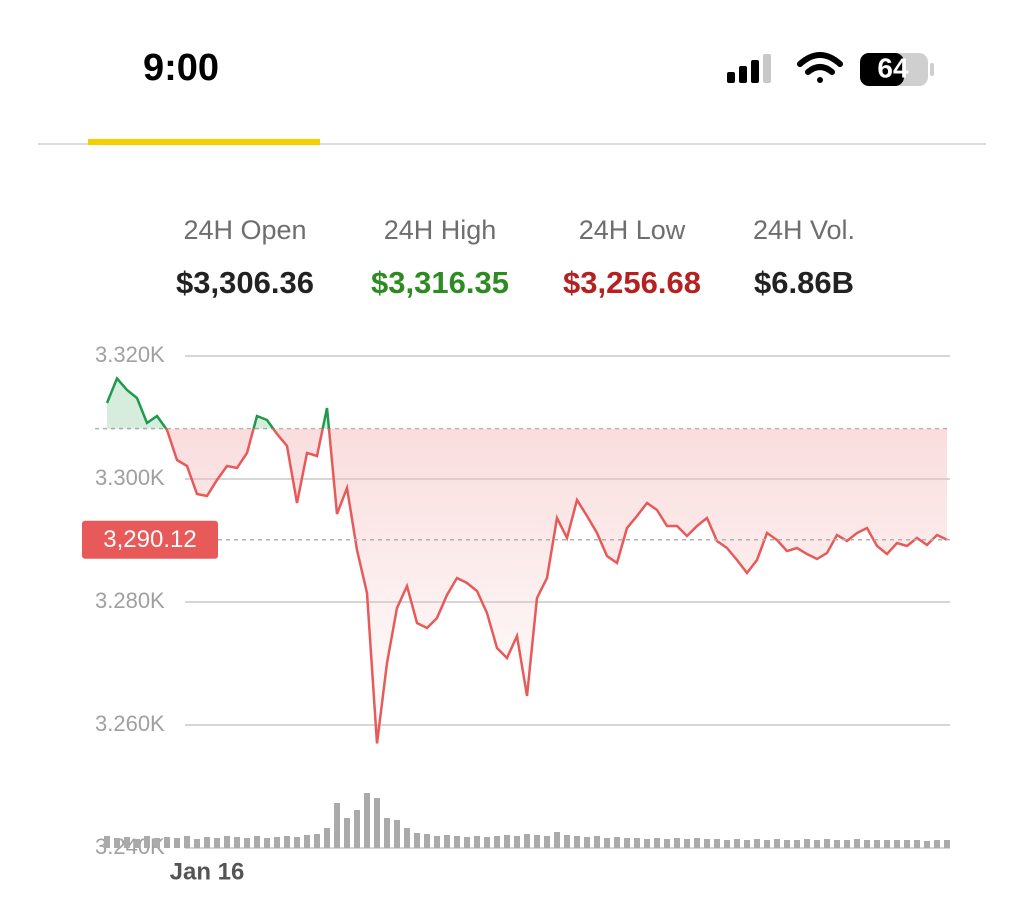  Describe the element at coordinates (244, 230) in the screenshot. I see `stat-label: 24H Open` at that location.